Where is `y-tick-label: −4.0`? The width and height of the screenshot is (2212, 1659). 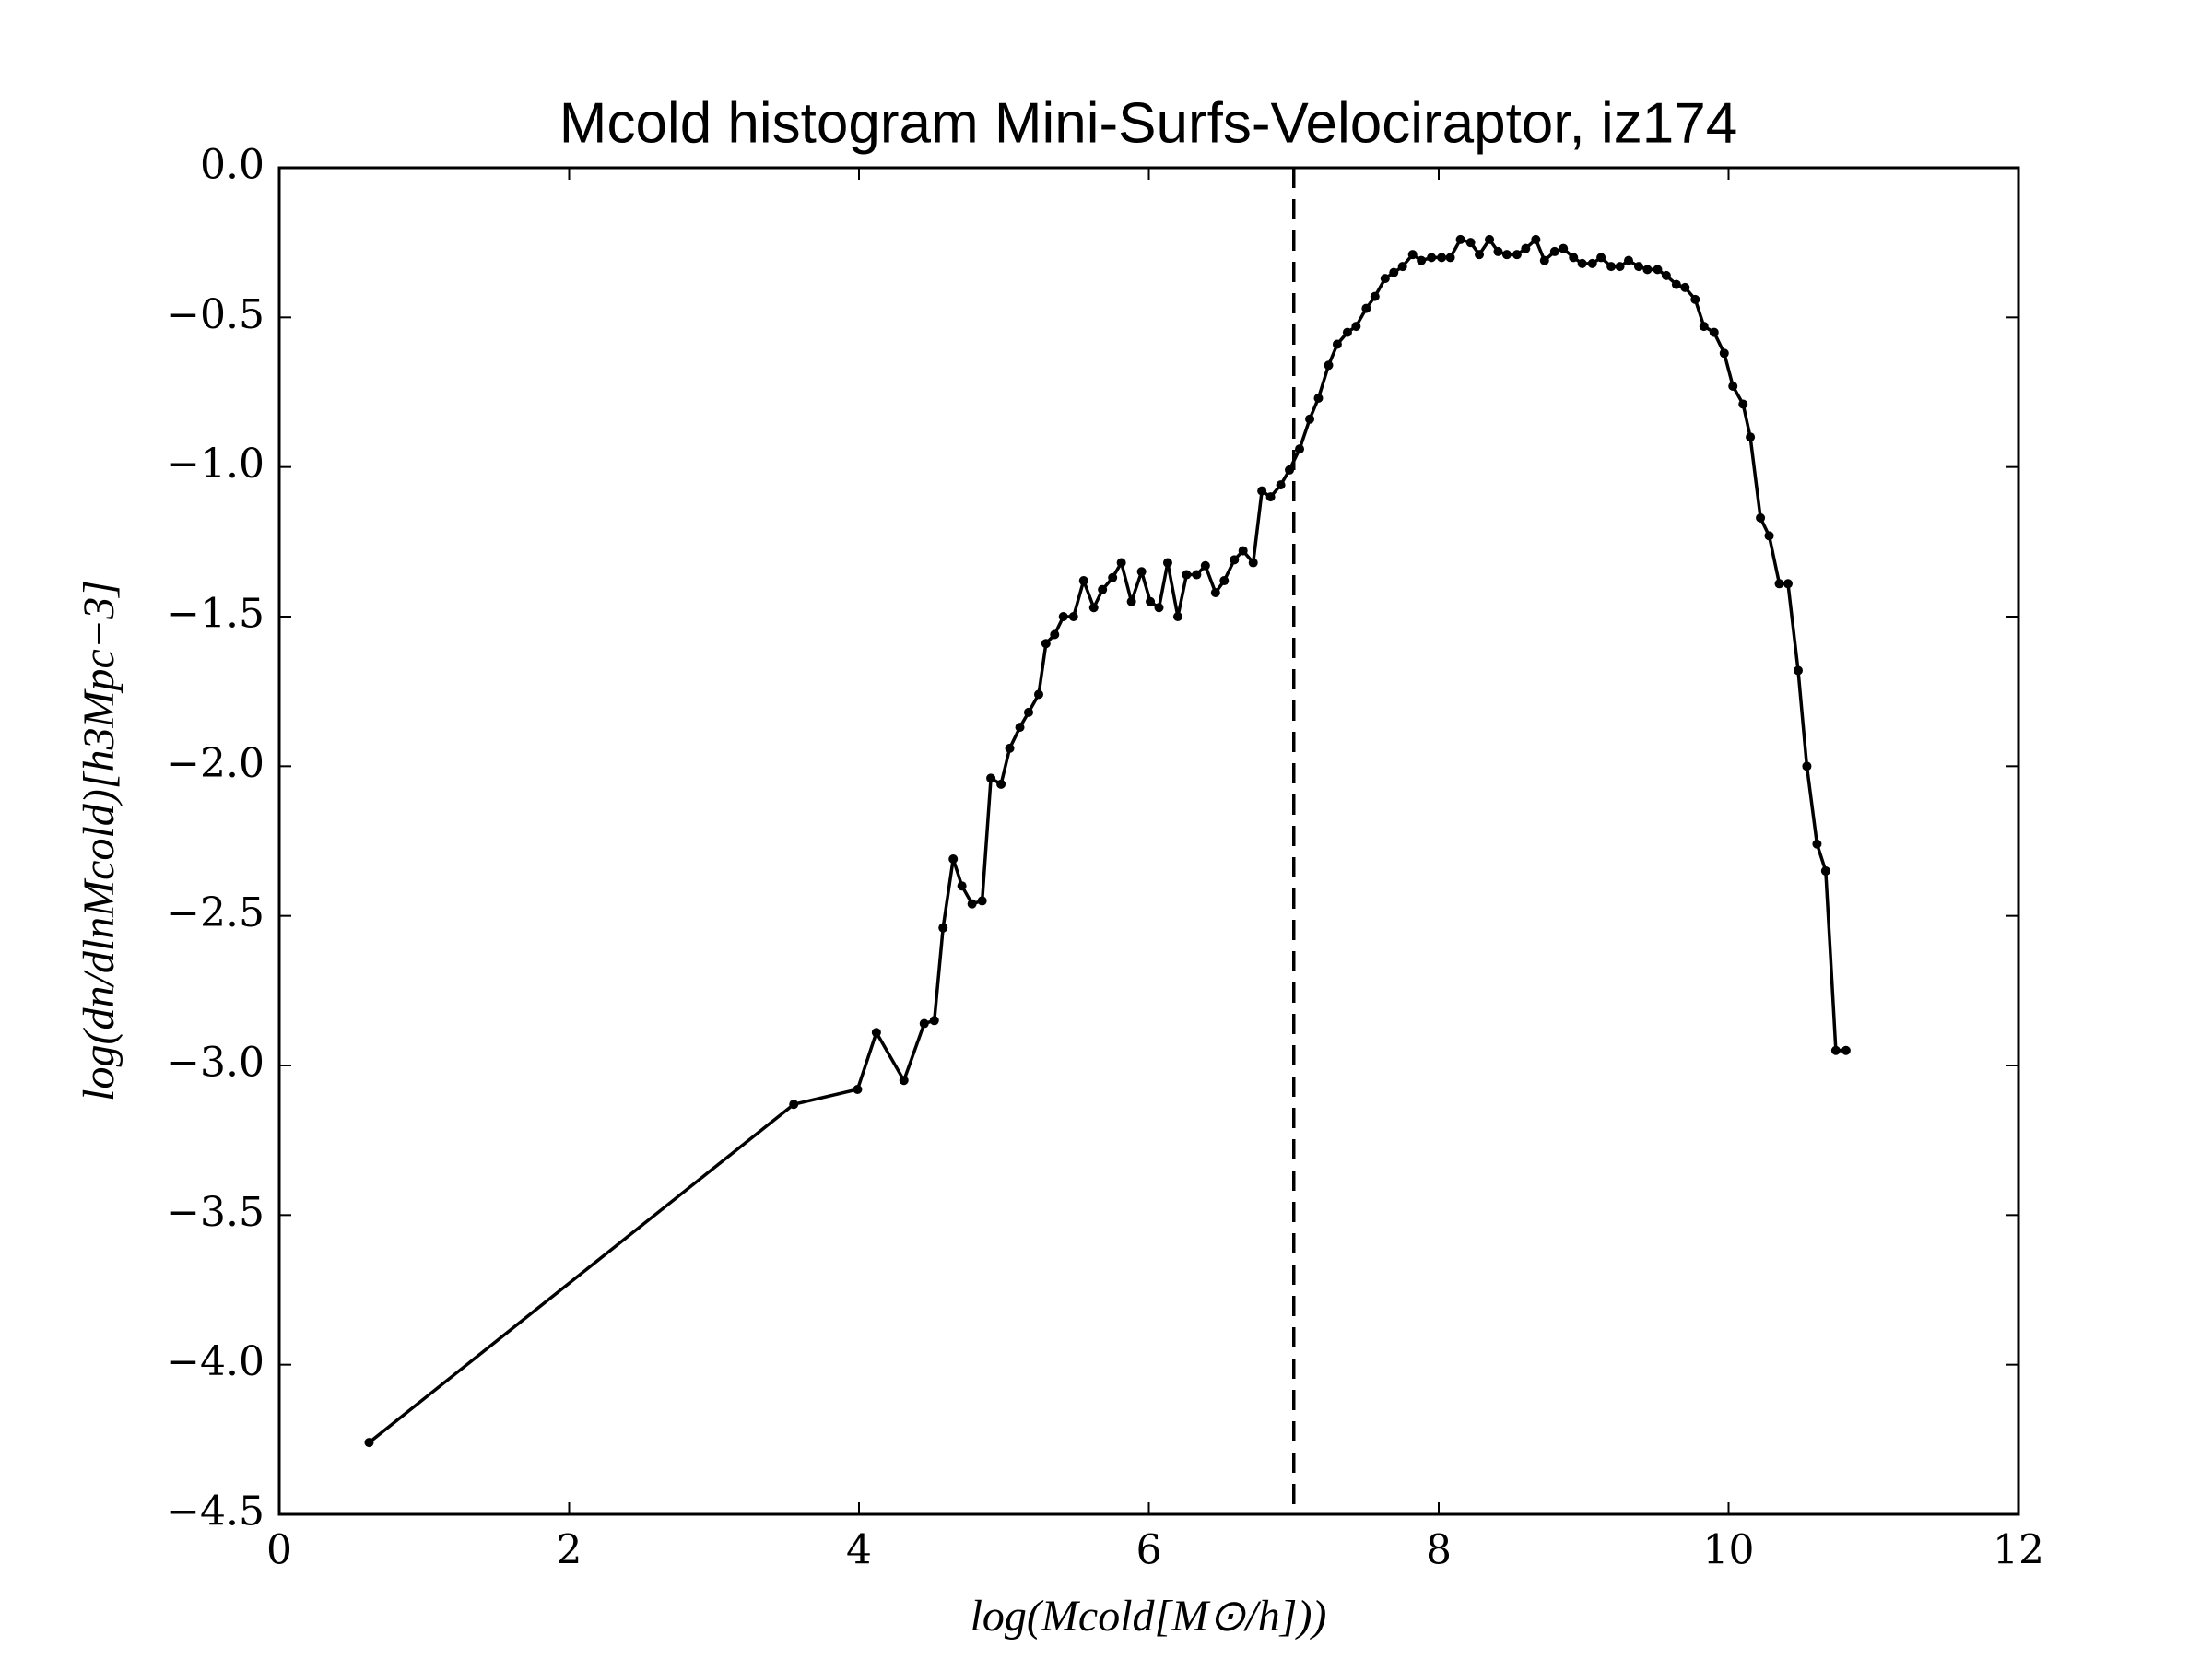 y-tick-label: −4.0 is located at coordinates (215, 1361).